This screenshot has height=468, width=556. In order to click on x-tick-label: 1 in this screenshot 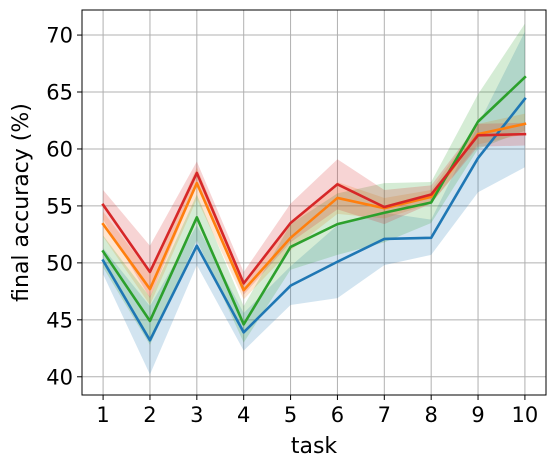, I will do `click(102, 415)`.